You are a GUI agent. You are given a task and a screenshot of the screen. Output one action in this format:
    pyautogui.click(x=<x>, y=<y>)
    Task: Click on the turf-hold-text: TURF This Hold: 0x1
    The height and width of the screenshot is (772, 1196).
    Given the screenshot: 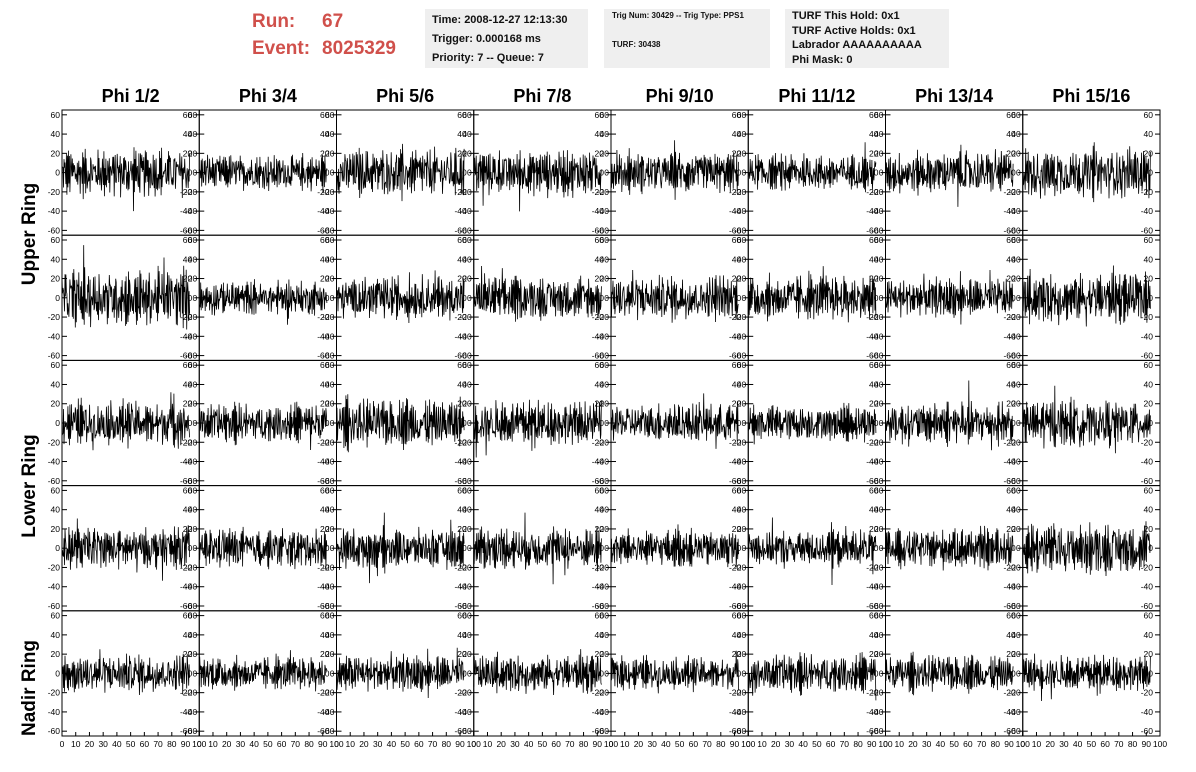 What is the action you would take?
    pyautogui.click(x=846, y=16)
    